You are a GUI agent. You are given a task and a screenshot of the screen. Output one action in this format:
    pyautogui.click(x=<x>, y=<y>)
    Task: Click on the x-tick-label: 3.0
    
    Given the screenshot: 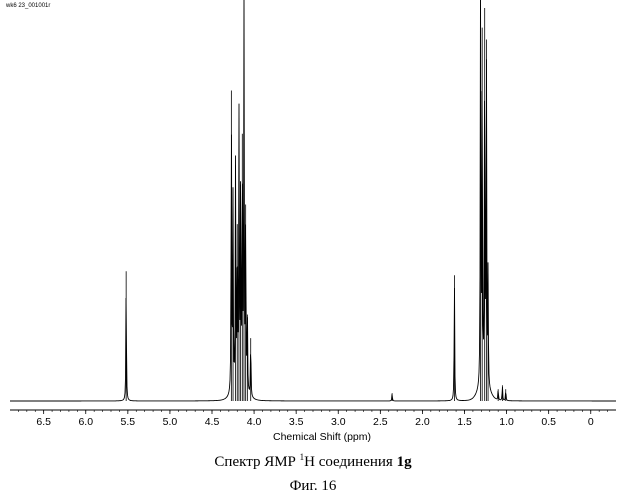 What is the action you would take?
    pyautogui.click(x=338, y=422)
    